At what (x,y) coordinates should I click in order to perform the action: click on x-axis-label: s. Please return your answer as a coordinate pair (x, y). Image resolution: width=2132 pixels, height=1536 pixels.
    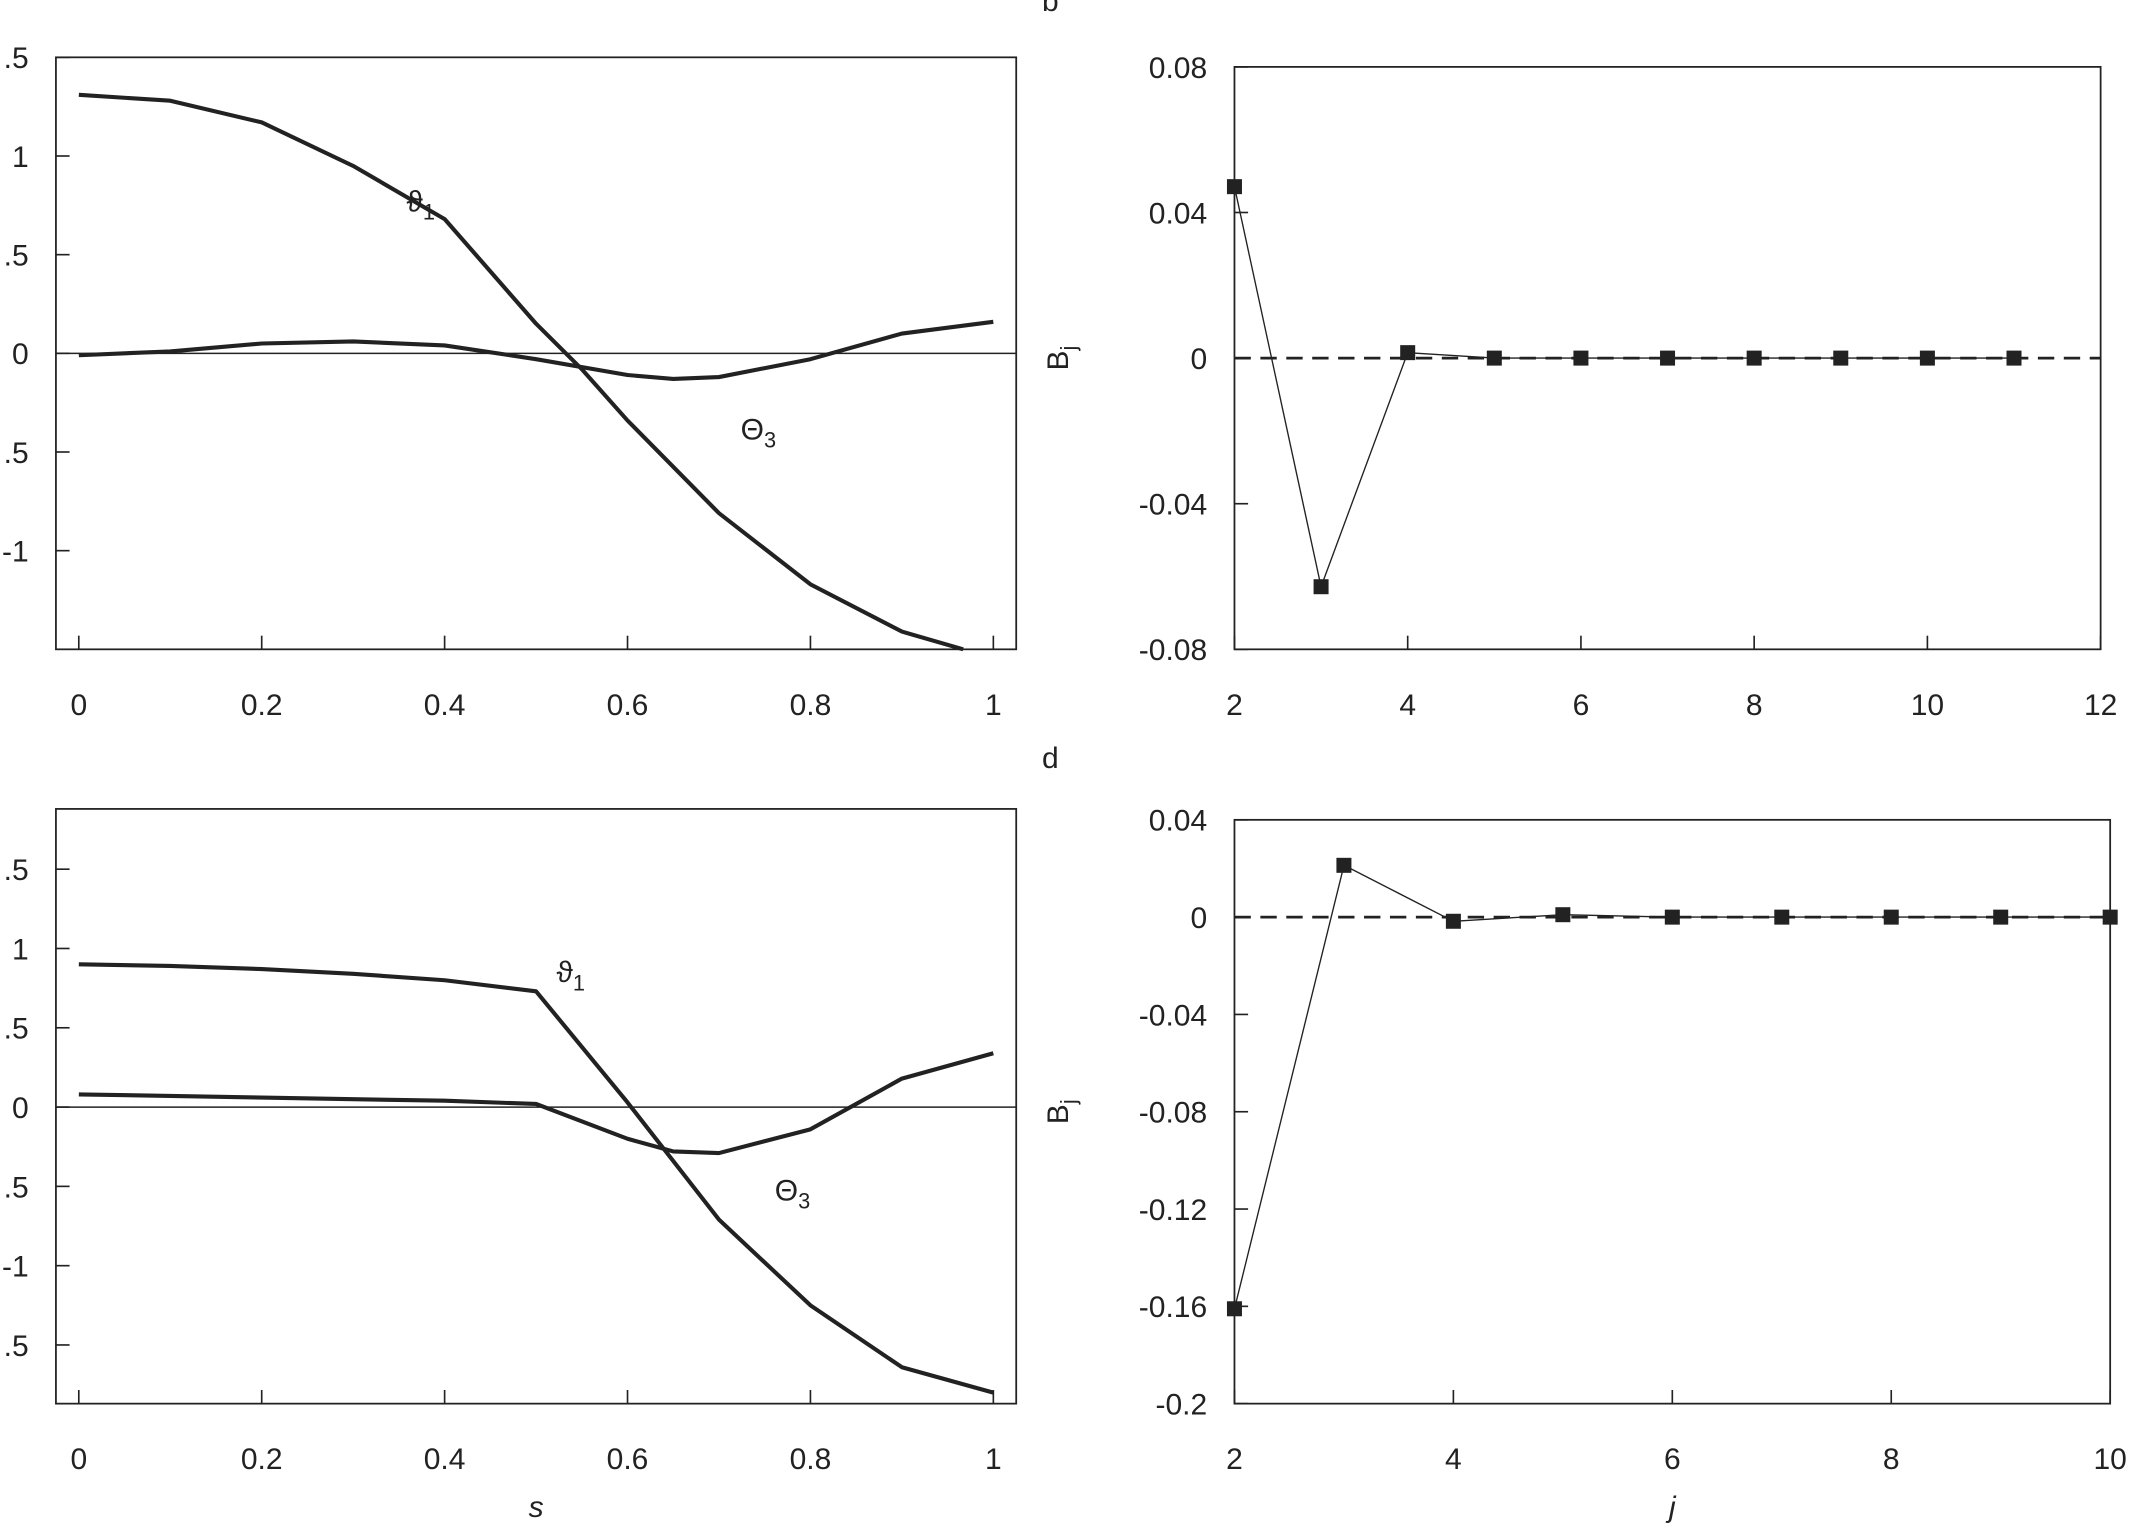
    Looking at the image, I should click on (536, 1507).